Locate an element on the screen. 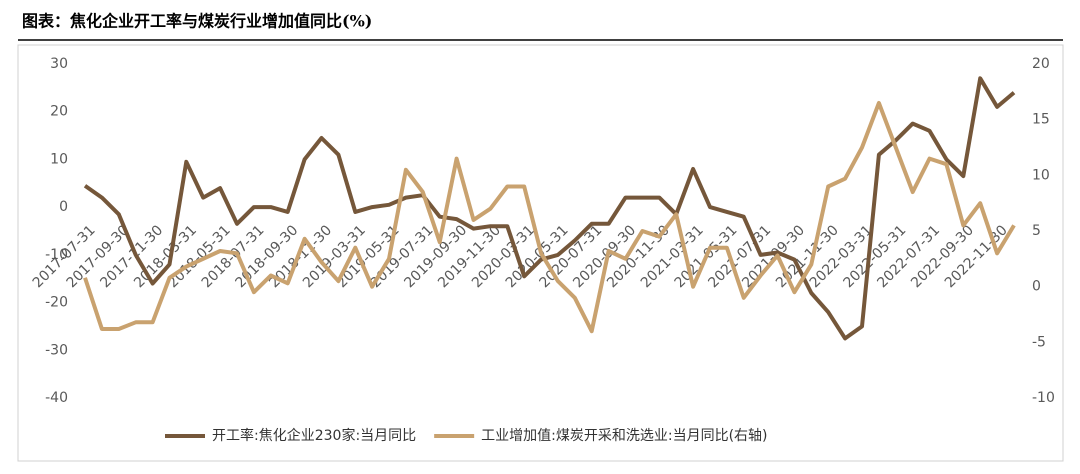  legend-label: 开工率:焦化企业230家:当月同比 is located at coordinates (314, 435).